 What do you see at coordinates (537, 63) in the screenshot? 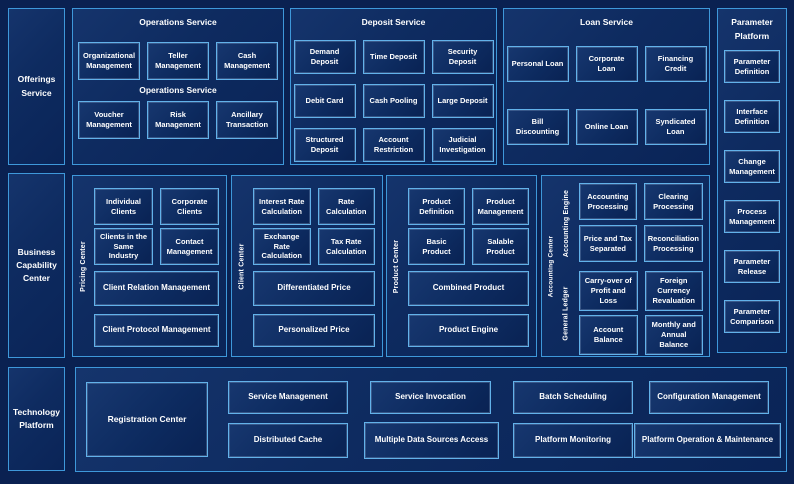
I see `box-personal-loan: Personal Loan` at bounding box center [537, 63].